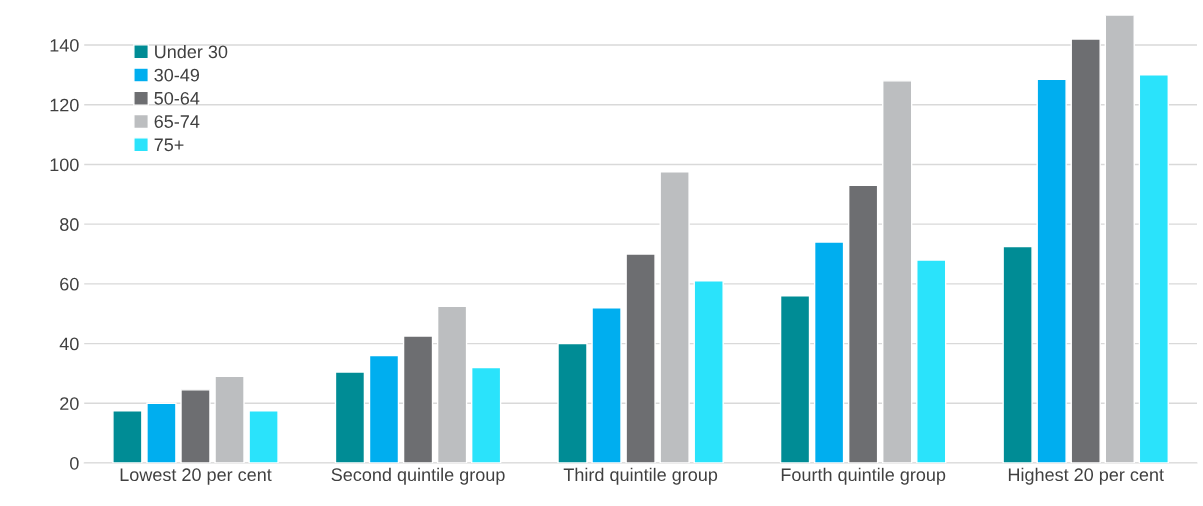 Image resolution: width=1203 pixels, height=506 pixels. Describe the element at coordinates (69, 284) in the screenshot. I see `y-tick-label: 60` at that location.